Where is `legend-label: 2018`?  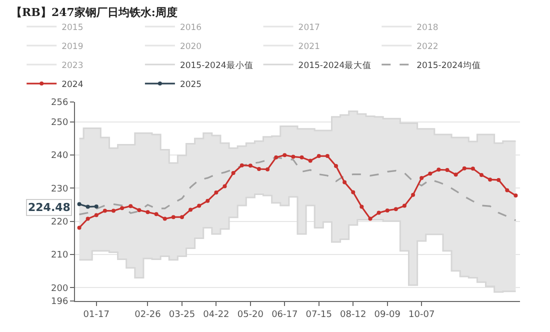
legend-label: 2018 is located at coordinates (427, 27).